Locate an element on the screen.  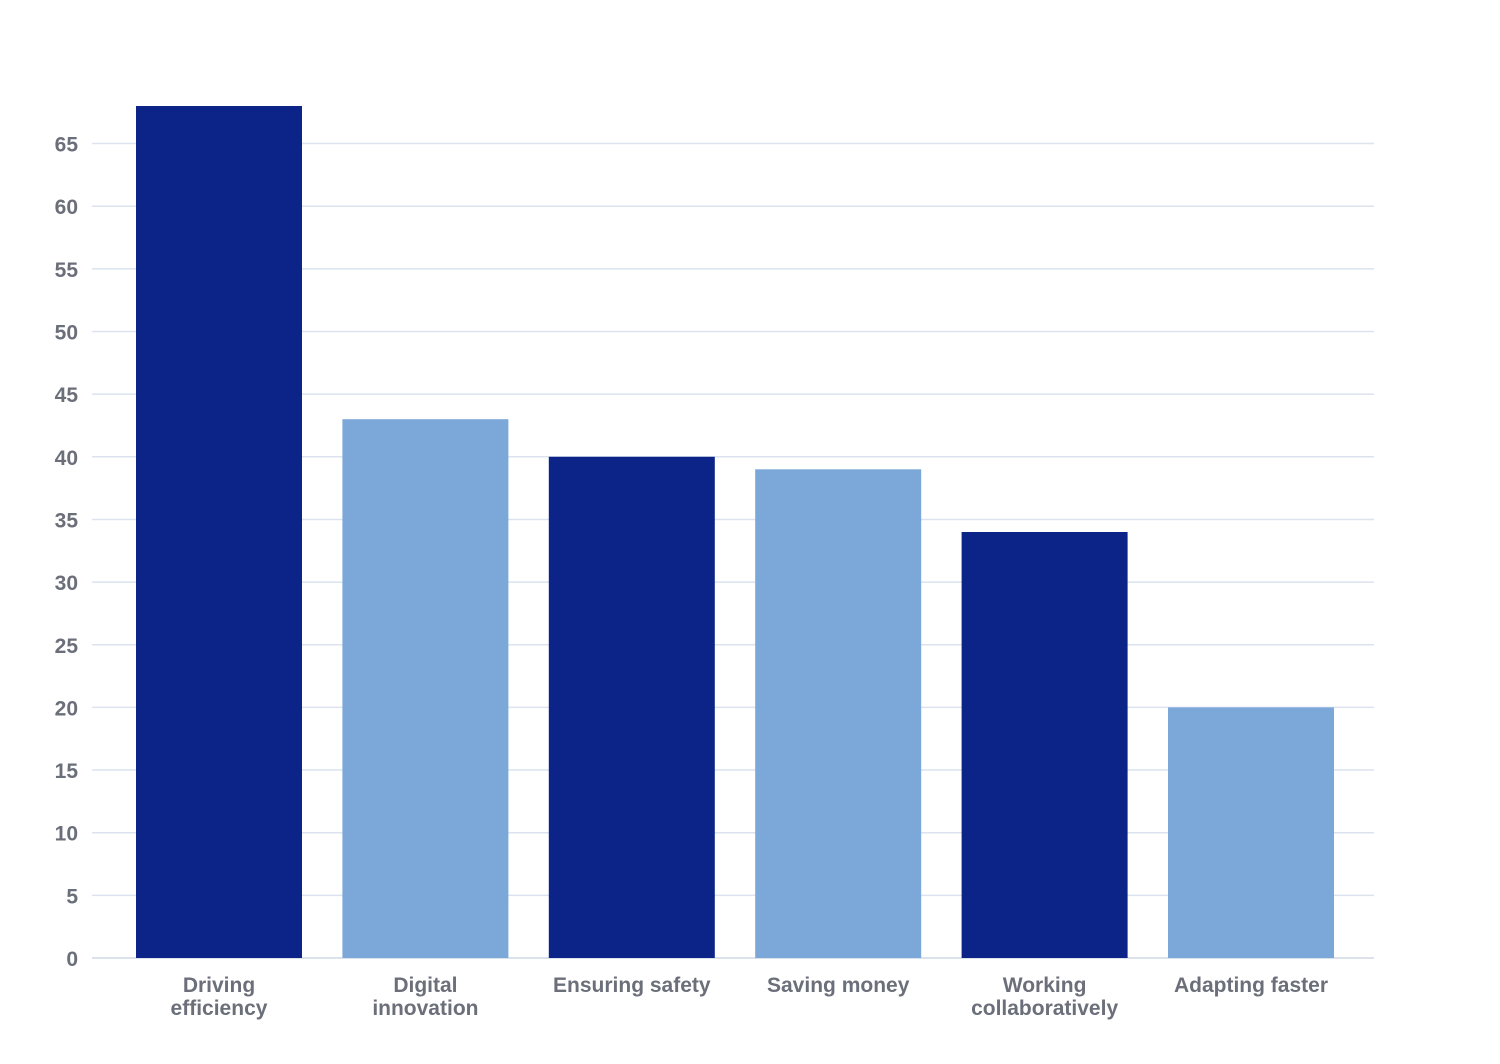
y-tick-label: 60 is located at coordinates (66, 207).